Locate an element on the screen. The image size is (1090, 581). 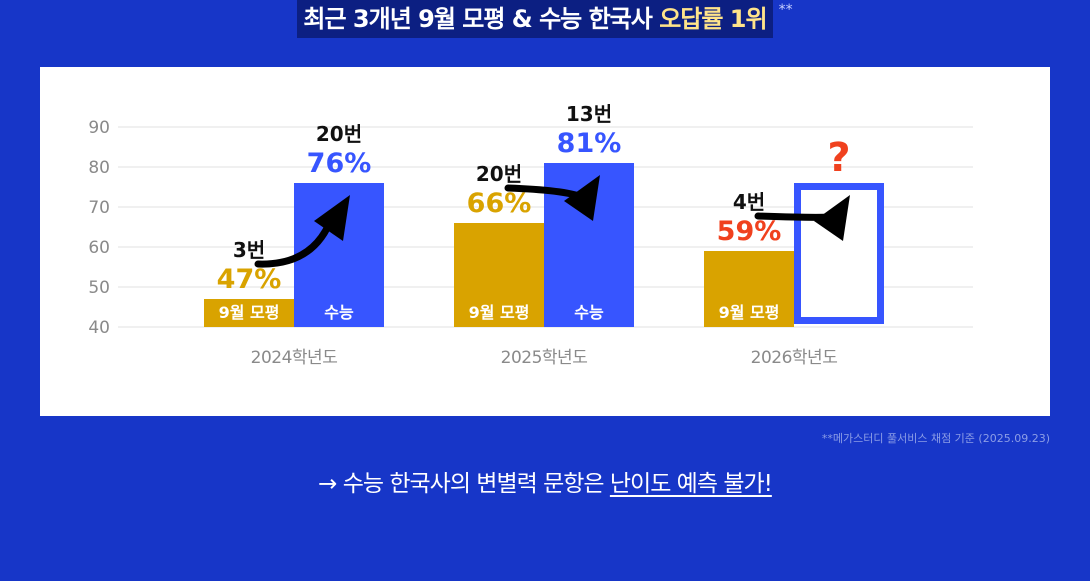
footnote: **메가스터디 풀서비스 채점 기준 (2025.09.23) is located at coordinates (935, 438).